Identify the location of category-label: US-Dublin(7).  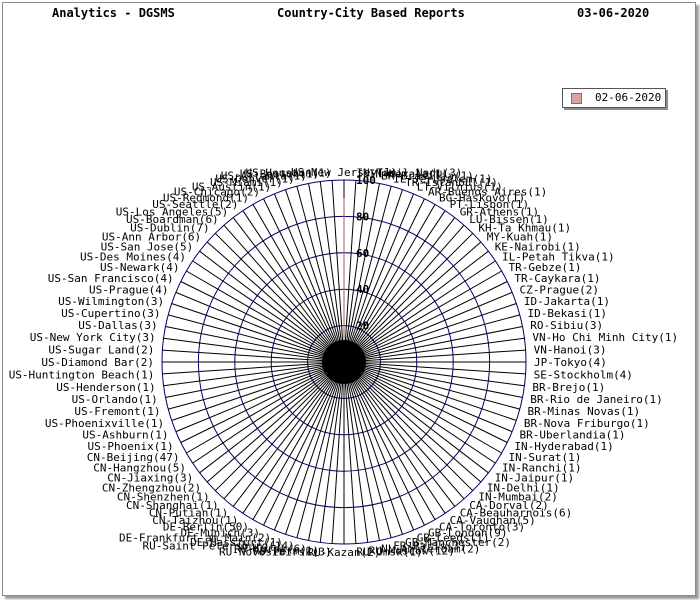
(169, 228).